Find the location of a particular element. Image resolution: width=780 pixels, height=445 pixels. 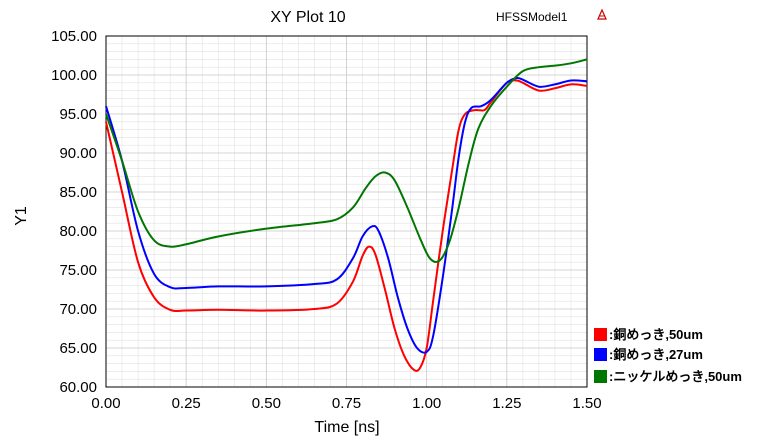

y-tick-label: 105.00 is located at coordinates (74, 36).